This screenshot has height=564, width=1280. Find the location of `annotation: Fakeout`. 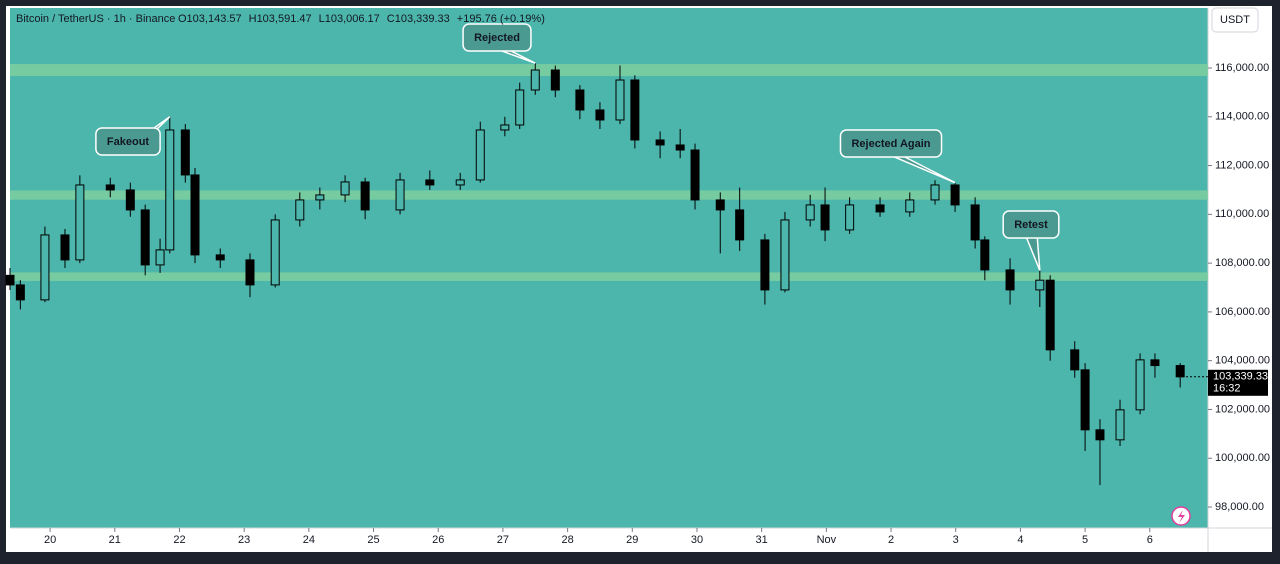

annotation: Fakeout is located at coordinates (128, 142).